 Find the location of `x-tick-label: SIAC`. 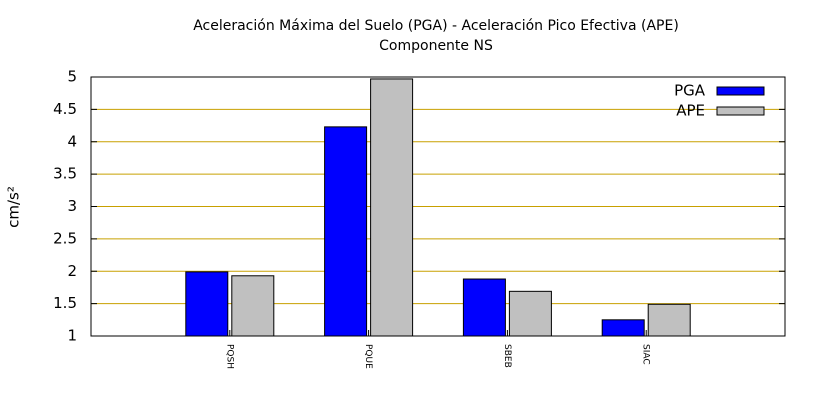

x-tick-label: SIAC is located at coordinates (646, 354).